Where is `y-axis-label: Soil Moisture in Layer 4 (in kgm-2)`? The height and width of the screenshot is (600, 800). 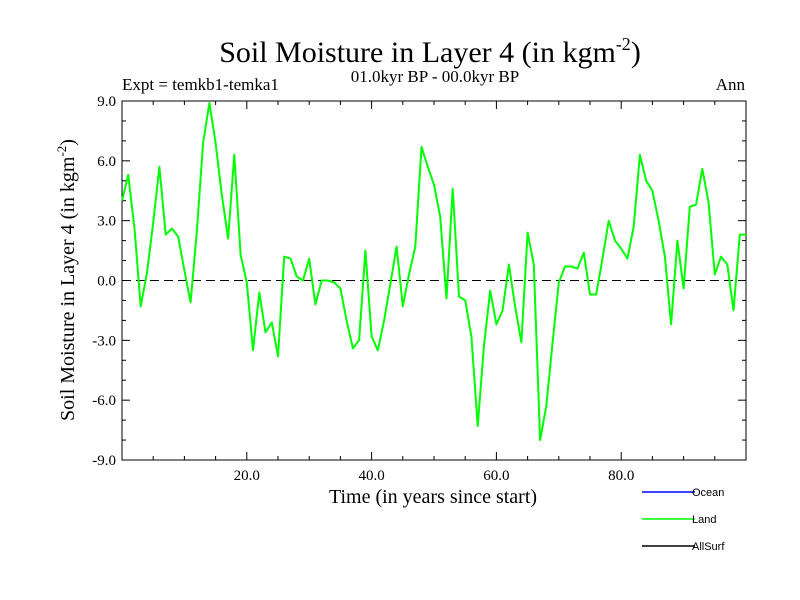
y-axis-label: Soil Moisture in Layer 4 (in kgm-2) is located at coordinates (66, 280).